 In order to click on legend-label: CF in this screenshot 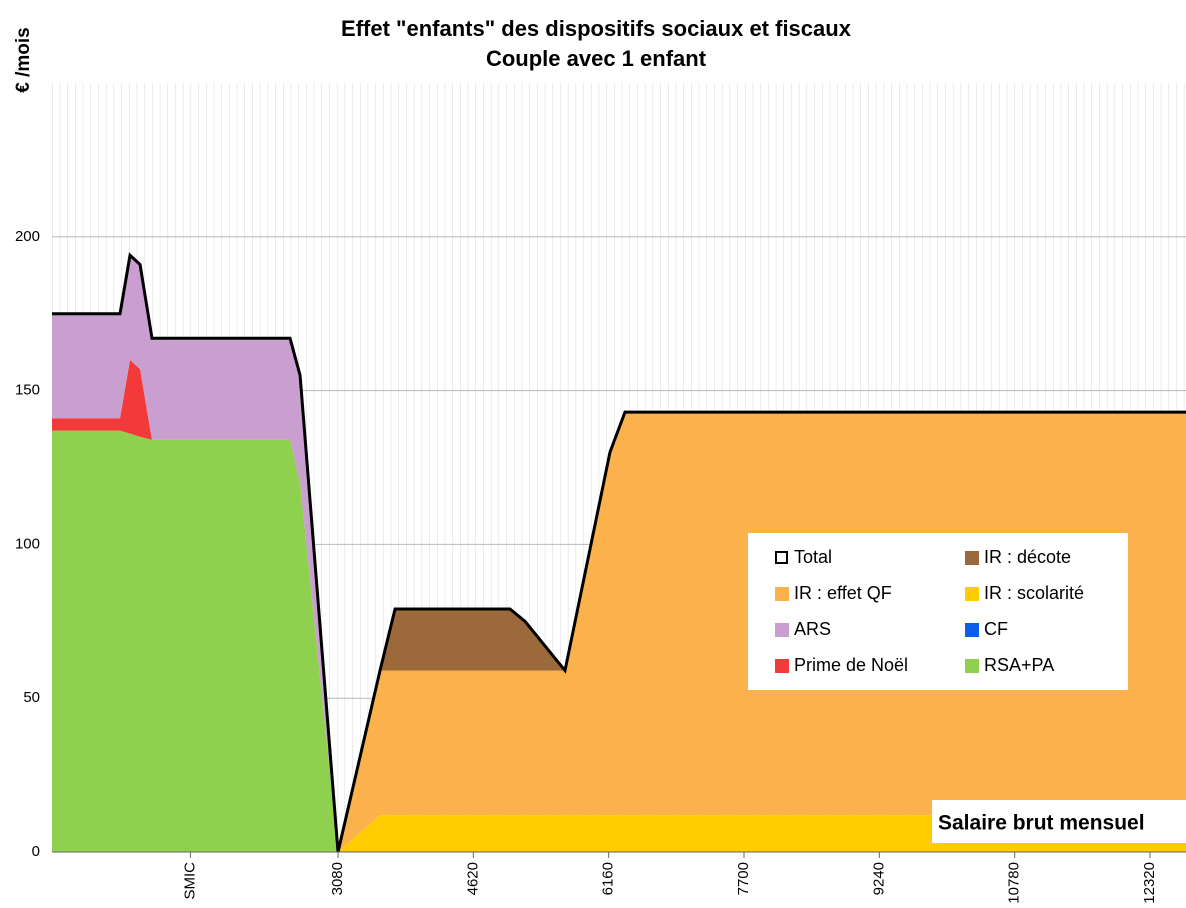, I will do `click(996, 629)`.